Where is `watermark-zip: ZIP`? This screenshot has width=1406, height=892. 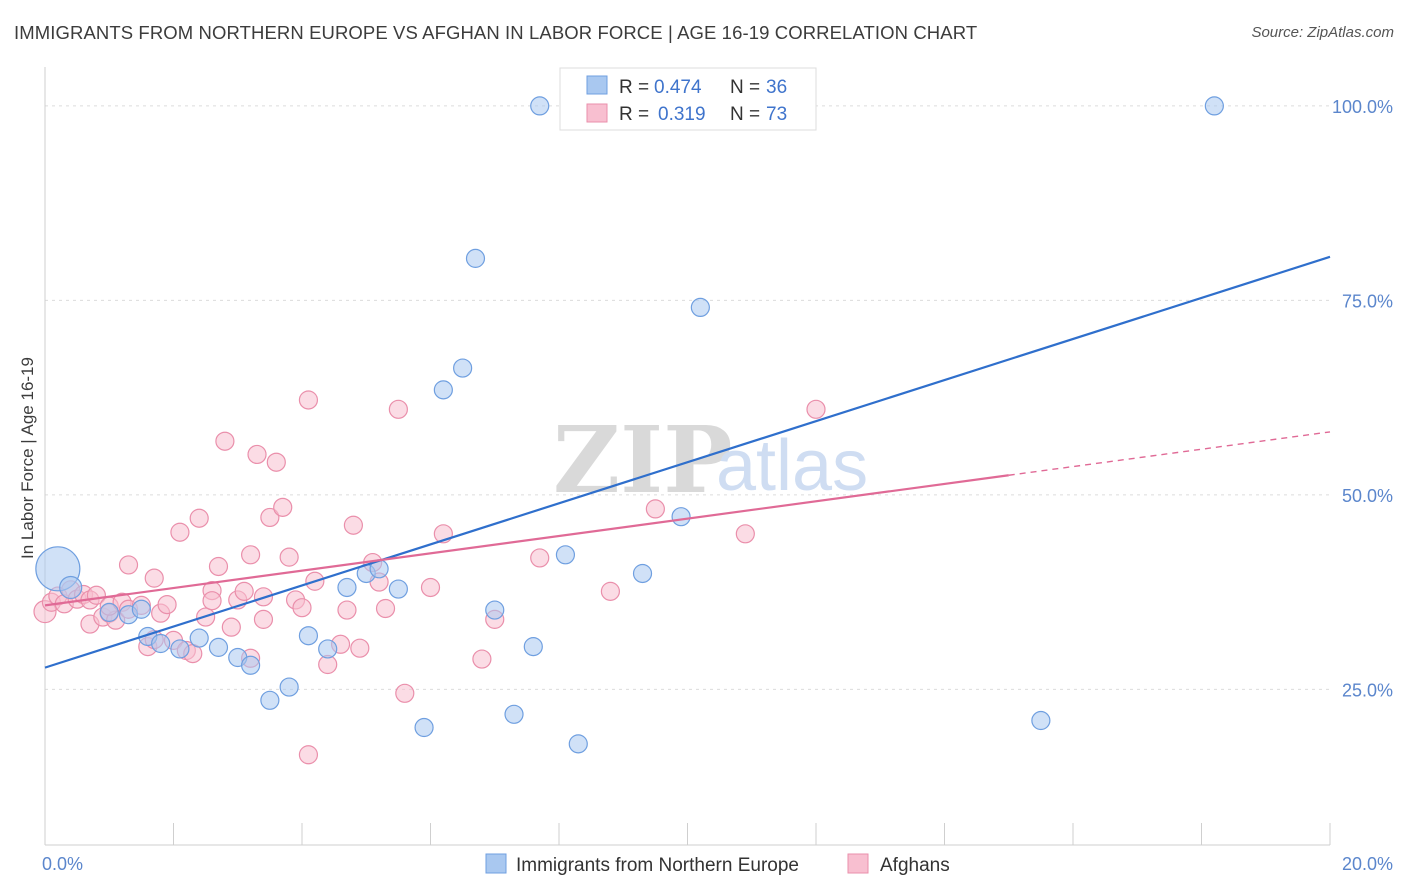
watermark-zip: ZIP is located at coordinates (642, 460).